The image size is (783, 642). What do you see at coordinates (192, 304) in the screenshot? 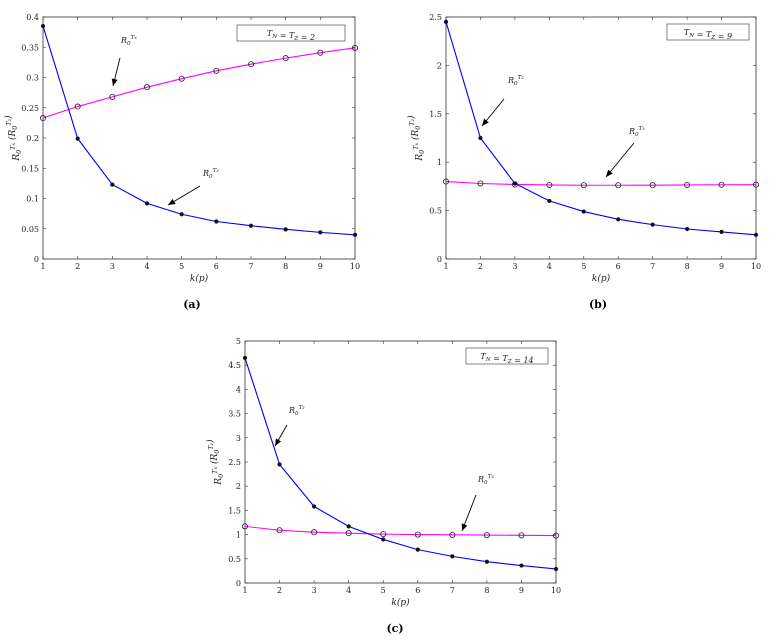
I see `panel-label: (a)` at bounding box center [192, 304].